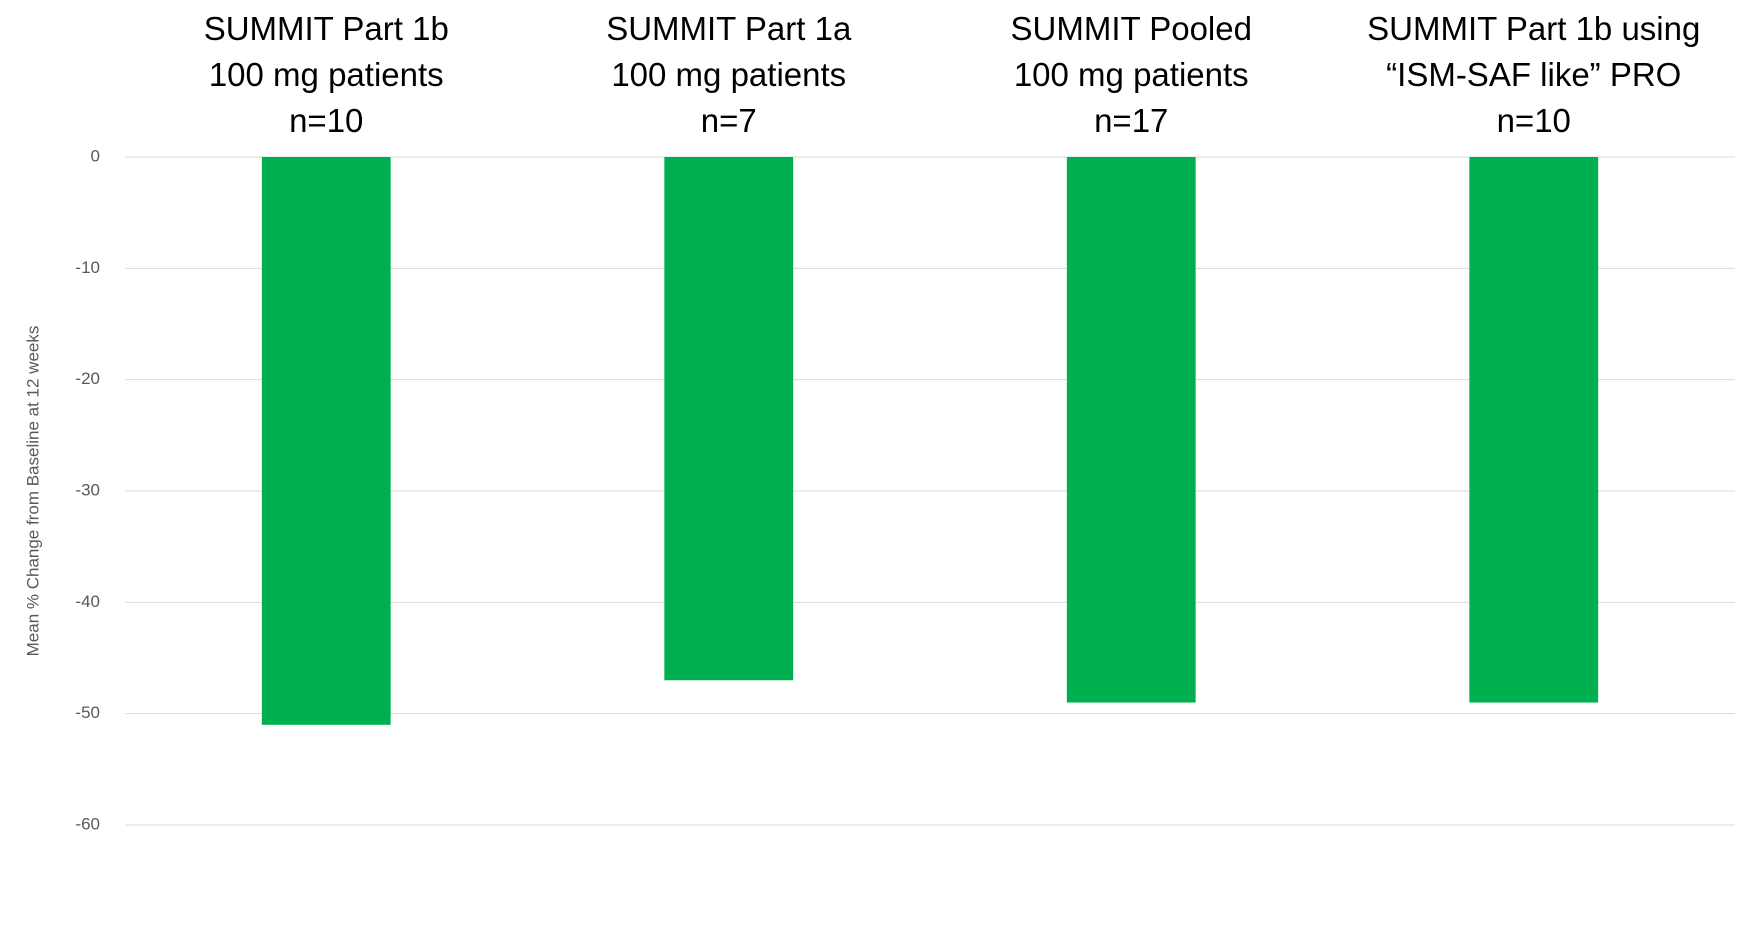  I want to click on y-tick-label: -50, so click(87, 712).